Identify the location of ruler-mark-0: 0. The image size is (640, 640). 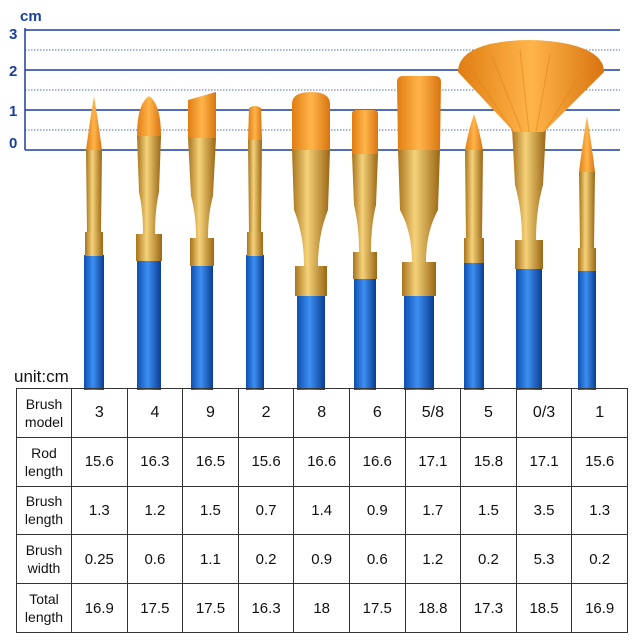
(13, 143).